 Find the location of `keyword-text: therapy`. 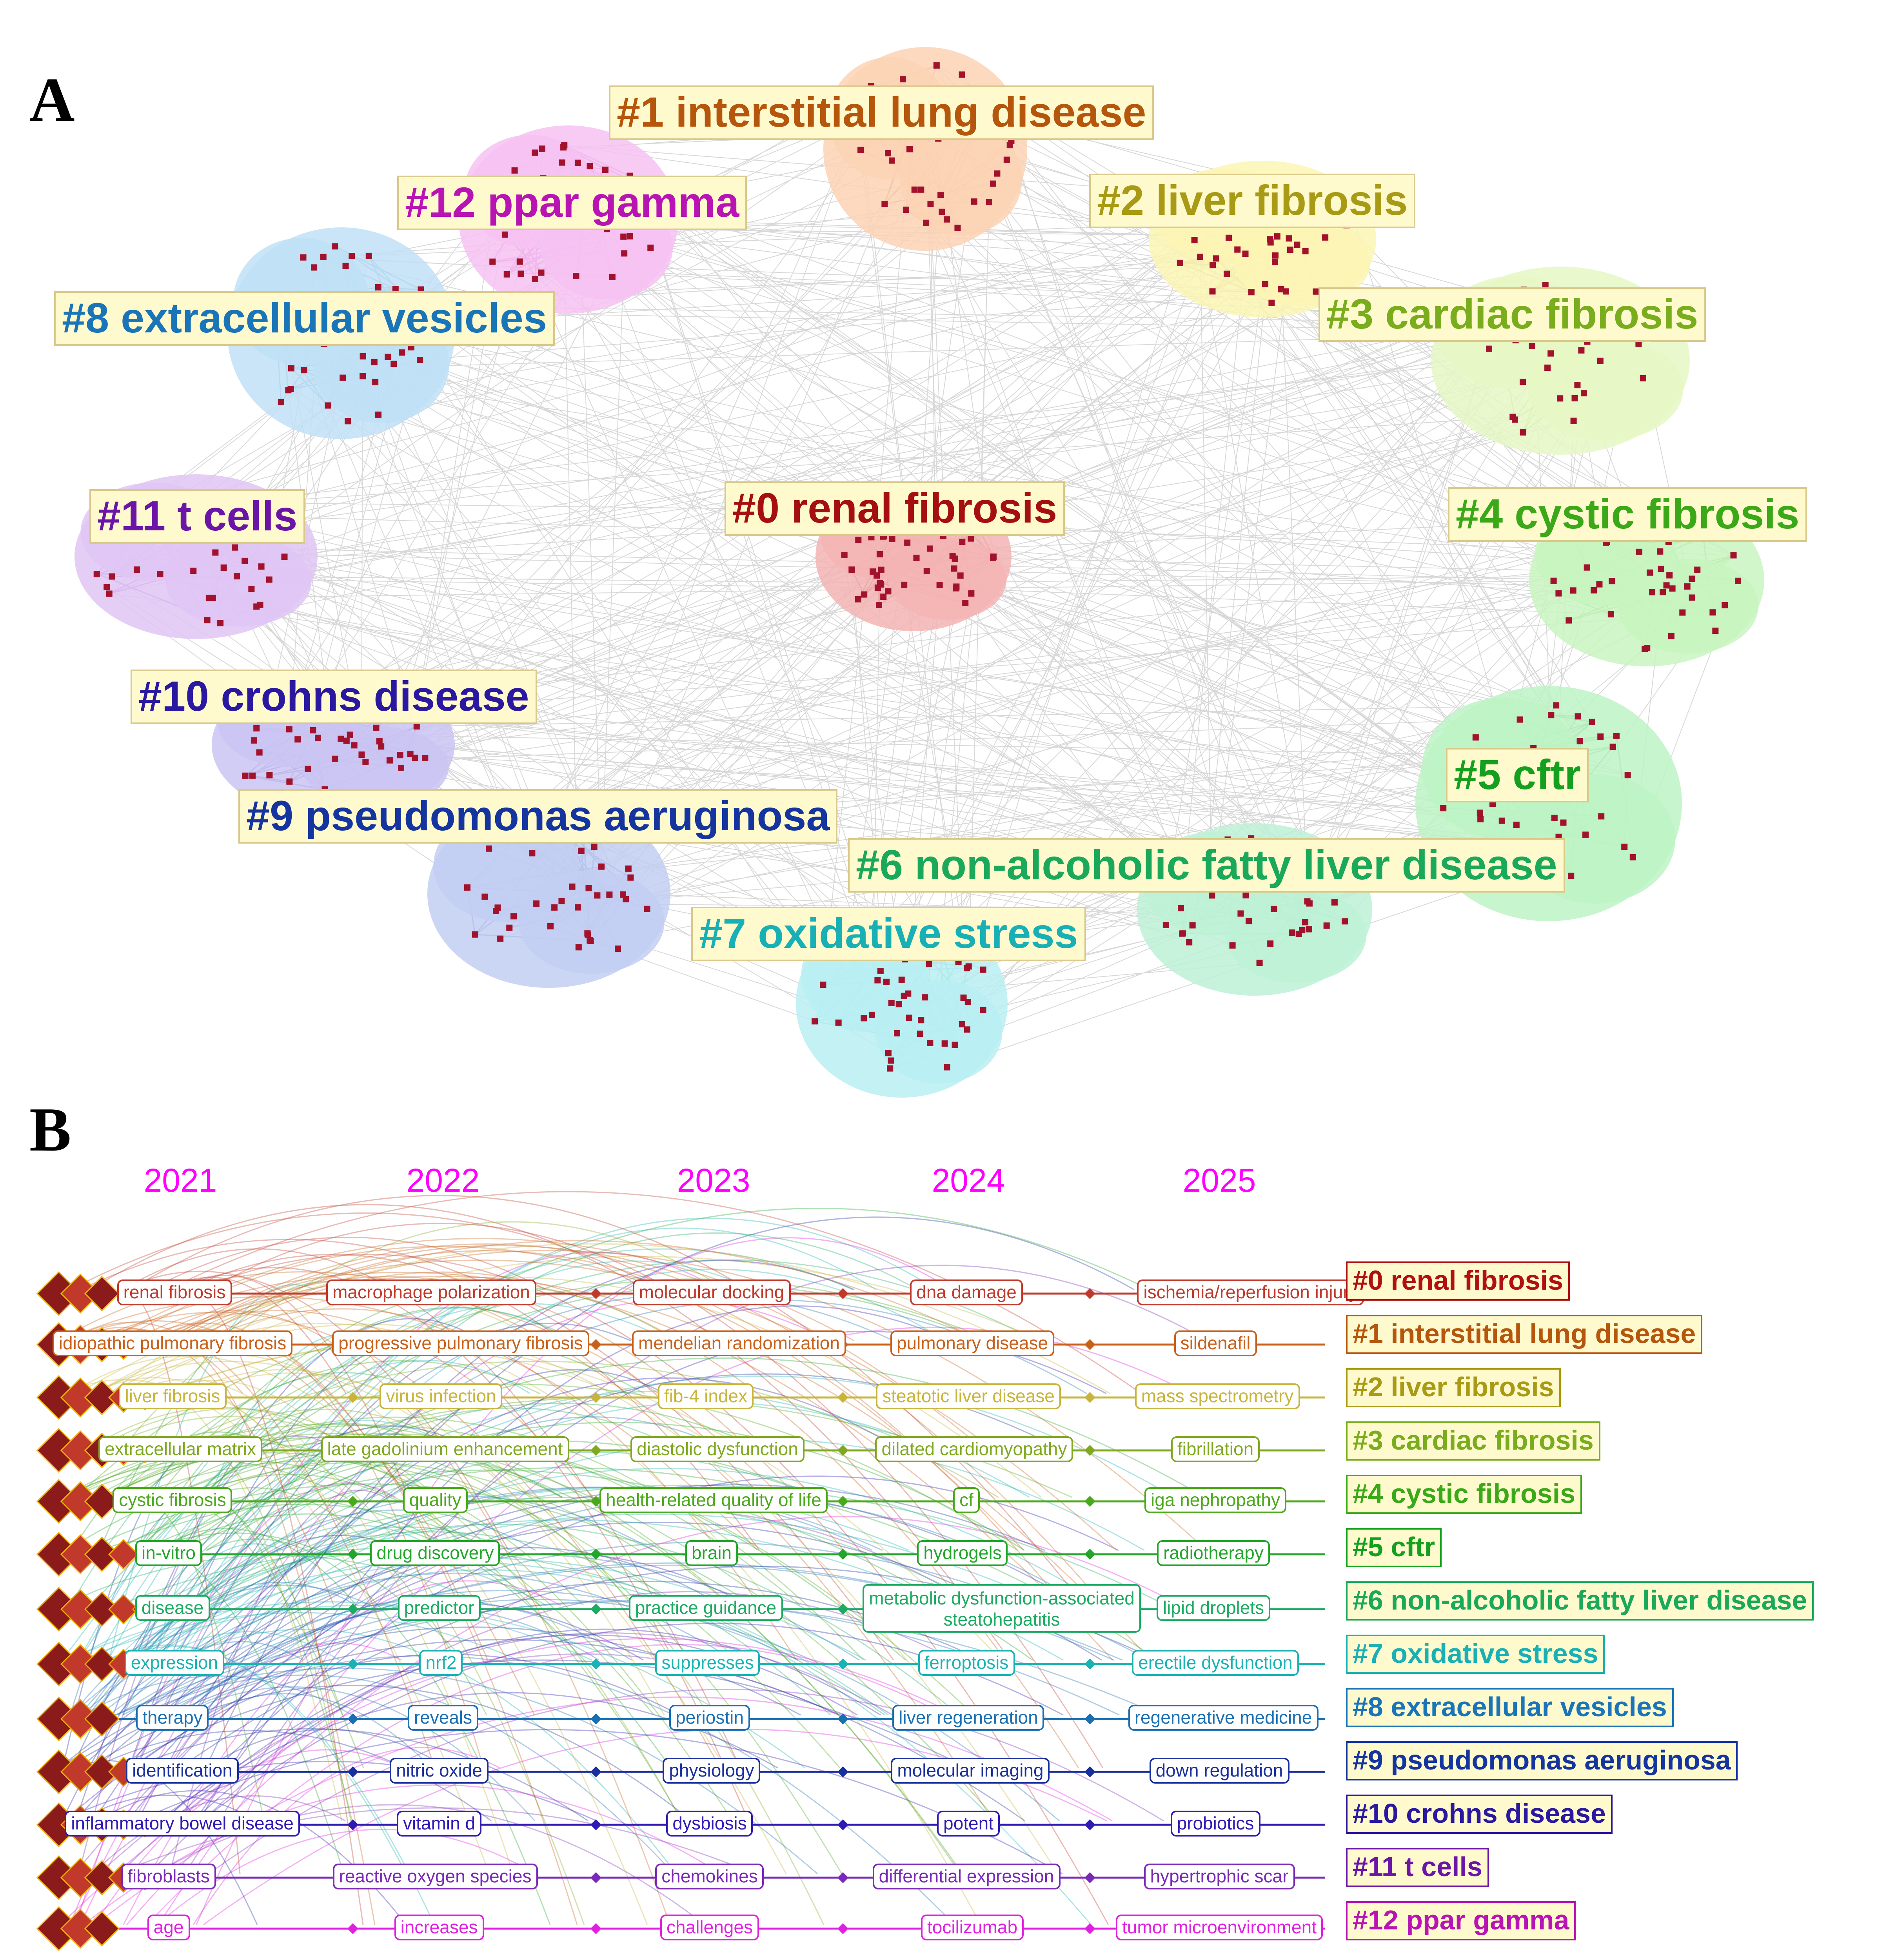

keyword-text: therapy is located at coordinates (172, 1717).